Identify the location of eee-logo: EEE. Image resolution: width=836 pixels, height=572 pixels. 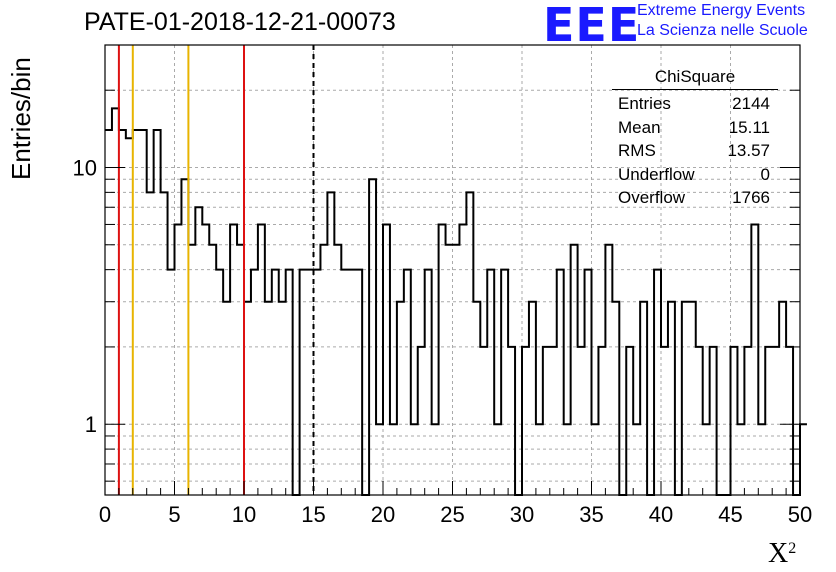
(592, 26).